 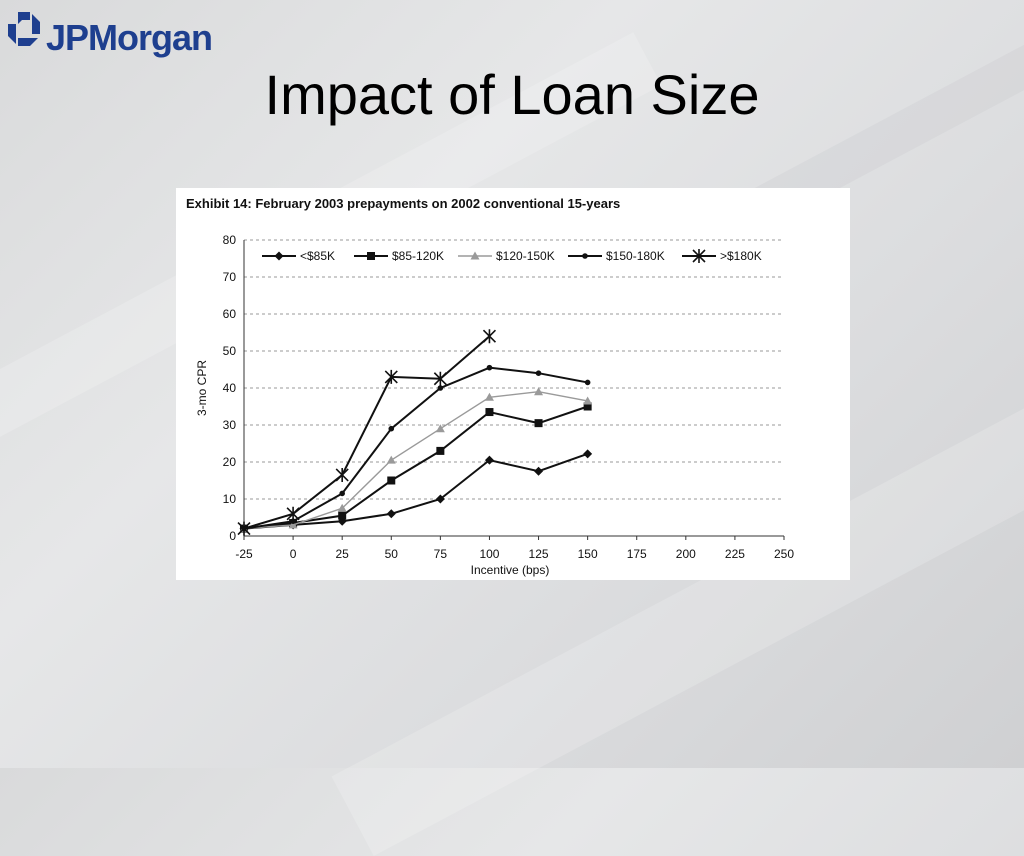 What do you see at coordinates (317, 256) in the screenshot?
I see `legend-label: <$85K` at bounding box center [317, 256].